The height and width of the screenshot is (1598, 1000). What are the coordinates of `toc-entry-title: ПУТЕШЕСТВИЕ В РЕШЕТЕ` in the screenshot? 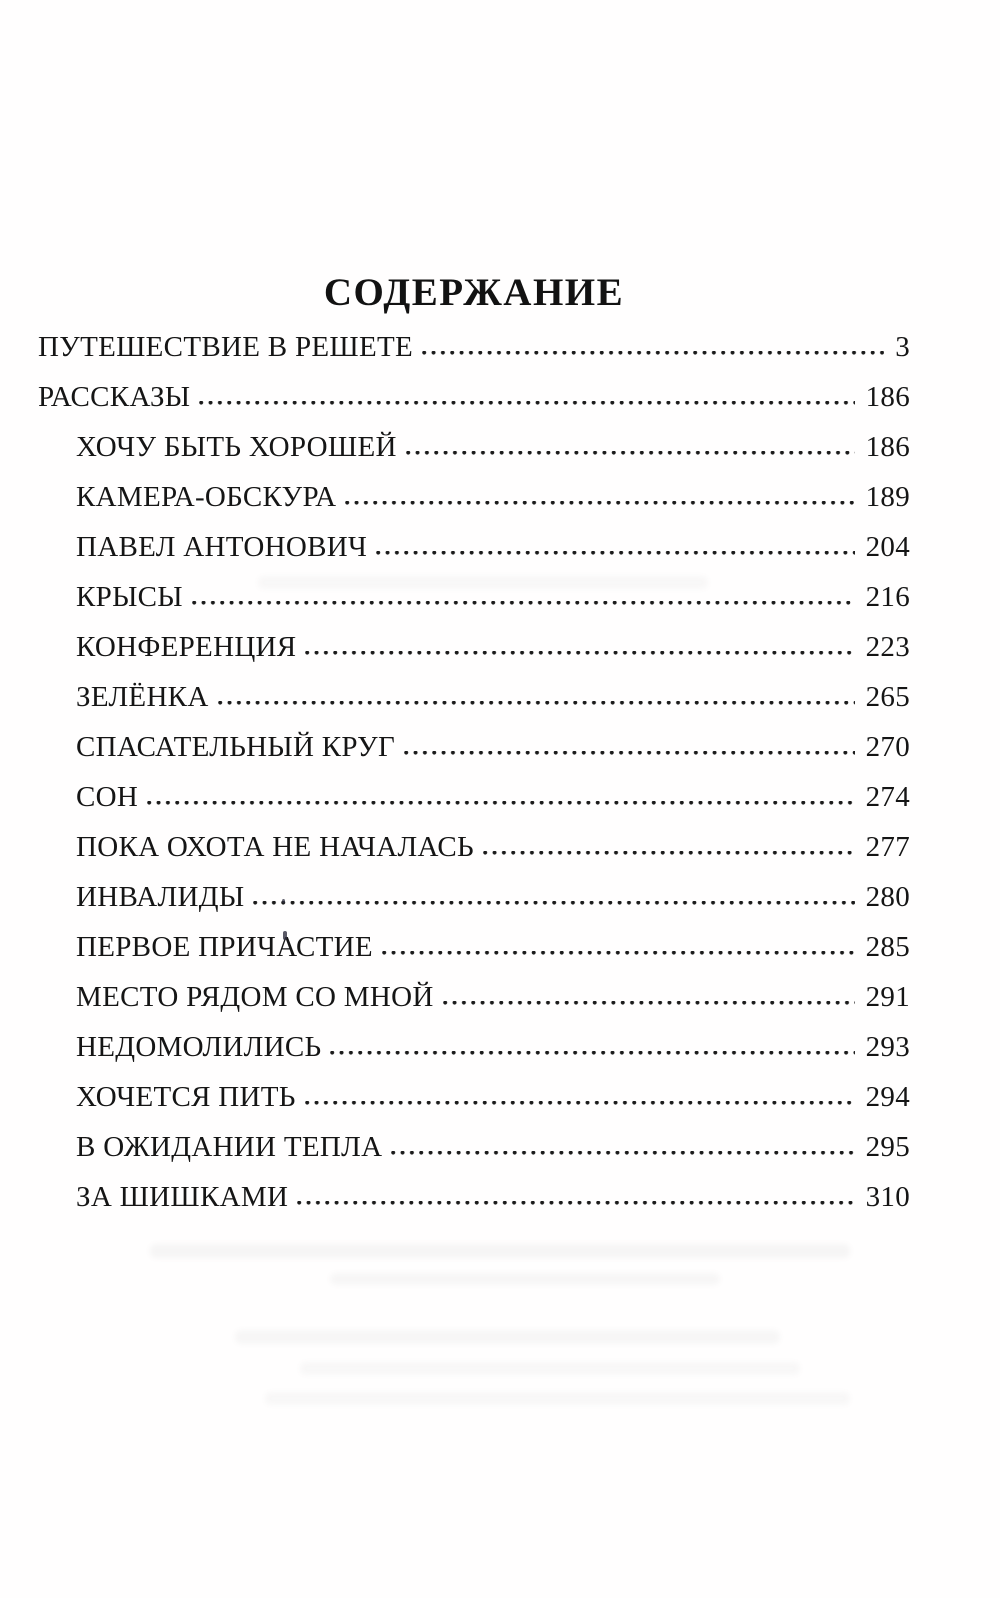 It's located at (226, 347).